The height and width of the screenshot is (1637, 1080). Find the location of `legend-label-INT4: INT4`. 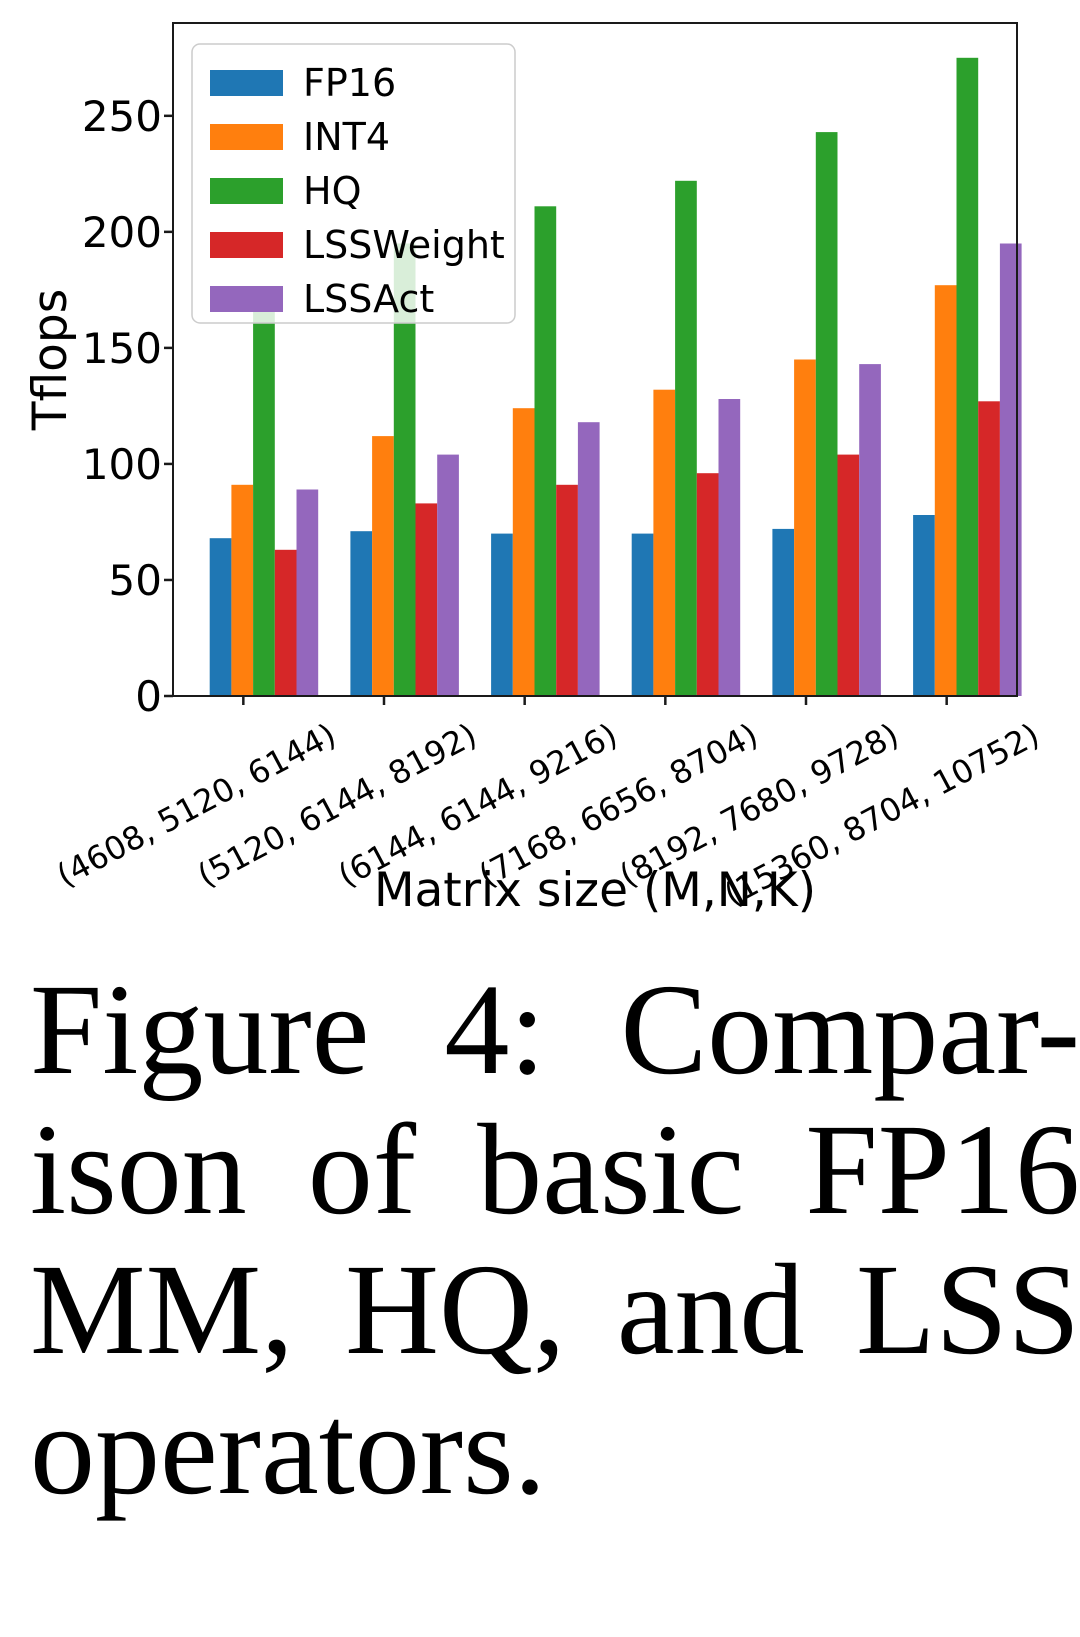

legend-label-INT4: INT4 is located at coordinates (346, 137).